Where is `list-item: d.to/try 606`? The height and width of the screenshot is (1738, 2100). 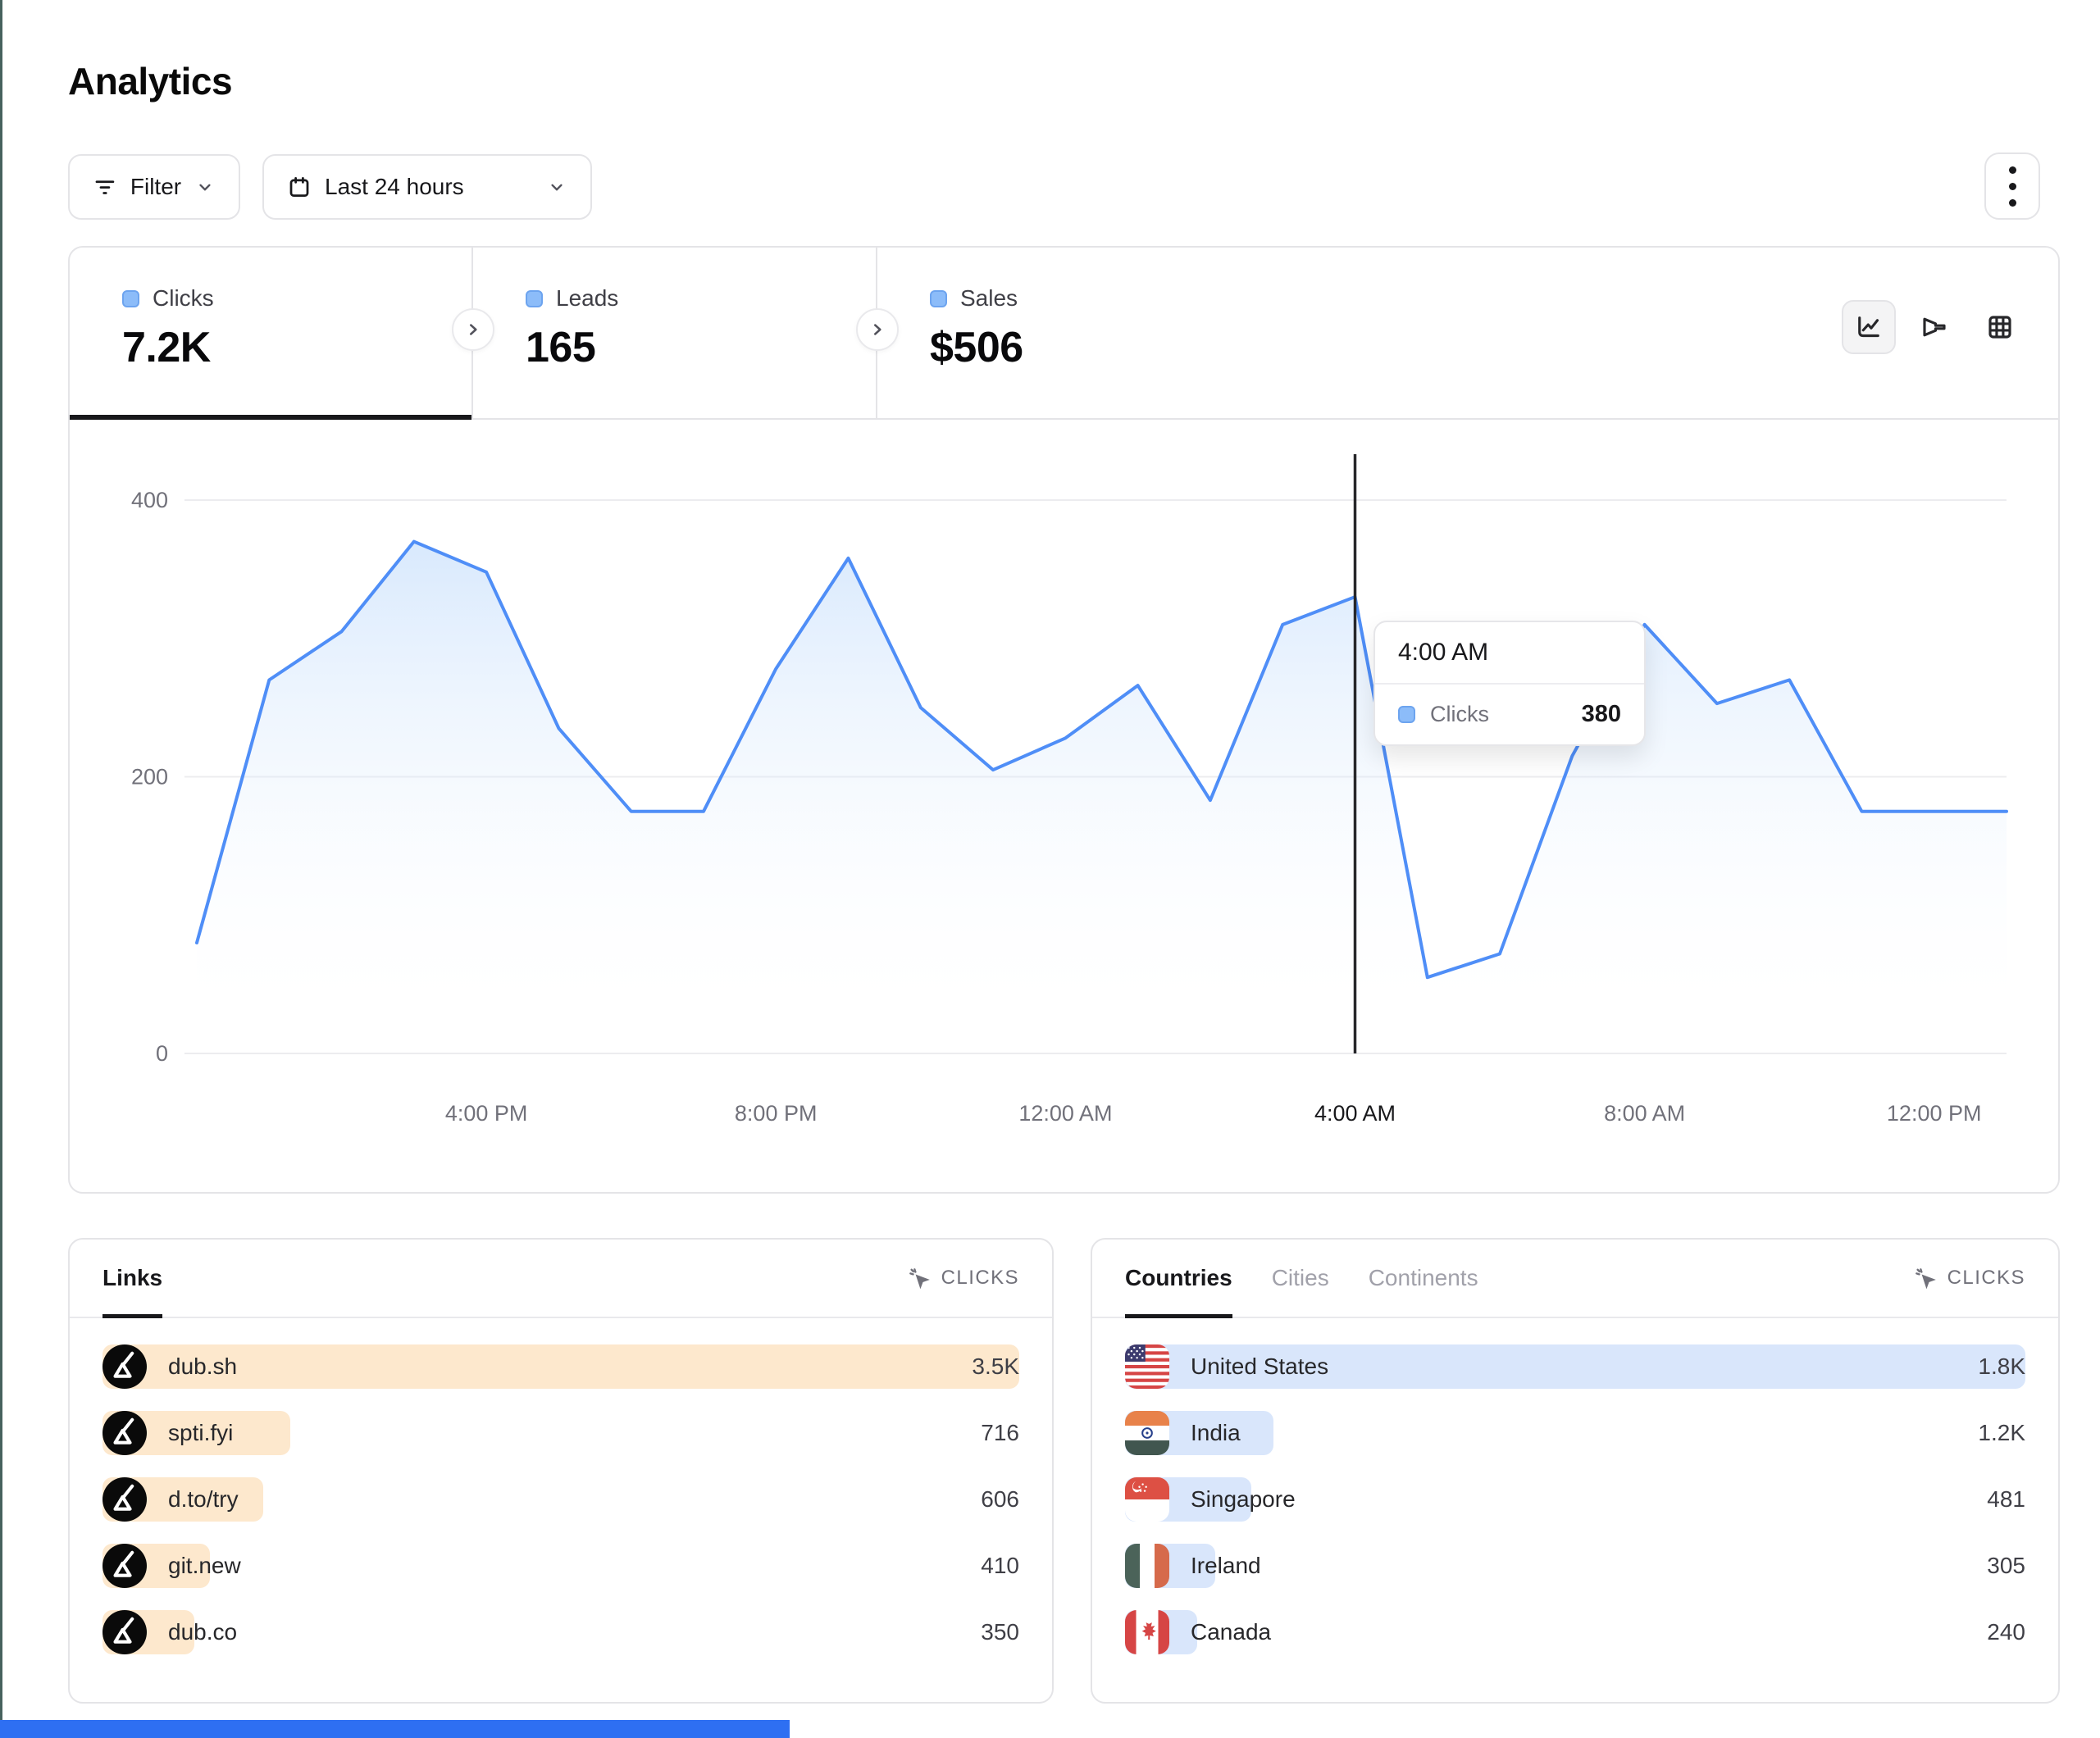
list-item: d.to/try 606 is located at coordinates (560, 1499).